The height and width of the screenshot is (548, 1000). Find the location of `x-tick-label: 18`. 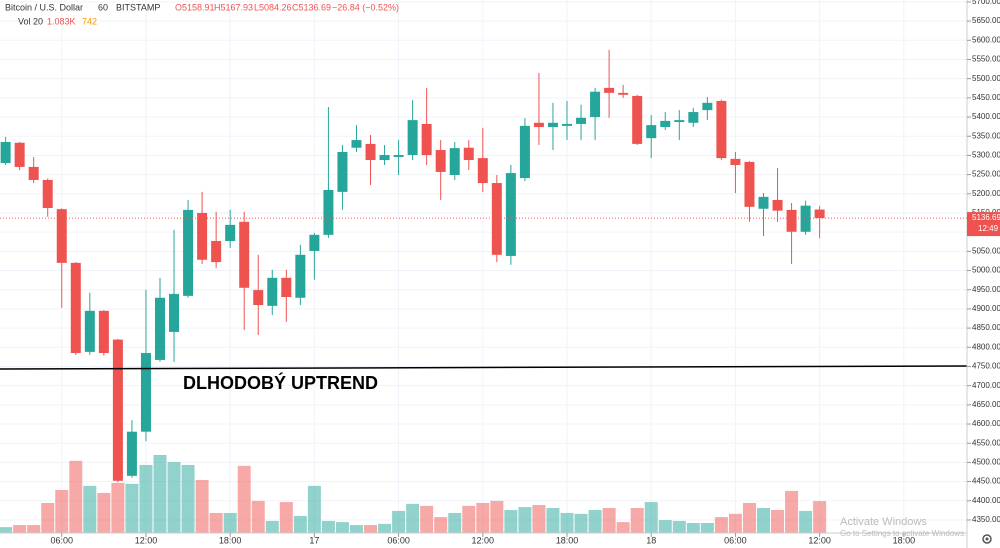

x-tick-label: 18 is located at coordinates (651, 540).